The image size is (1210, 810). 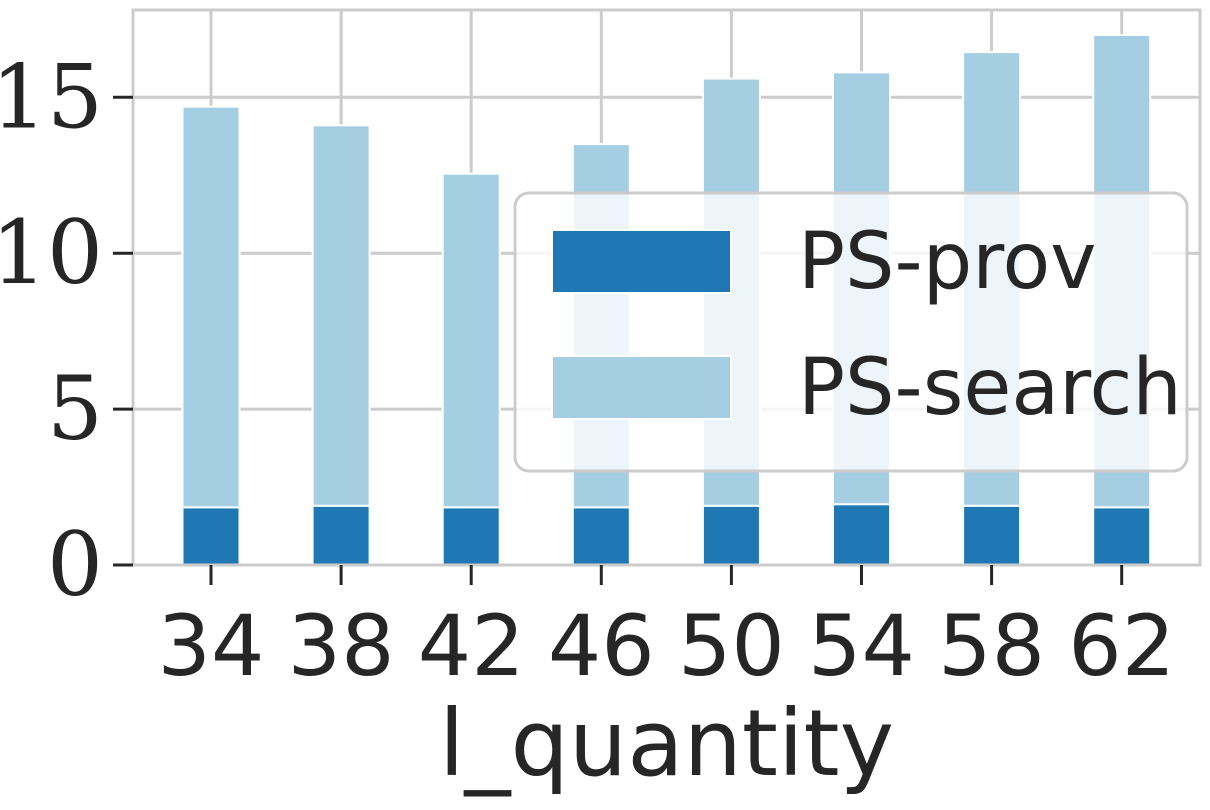 I want to click on x-tick-label: 50, so click(x=731, y=646).